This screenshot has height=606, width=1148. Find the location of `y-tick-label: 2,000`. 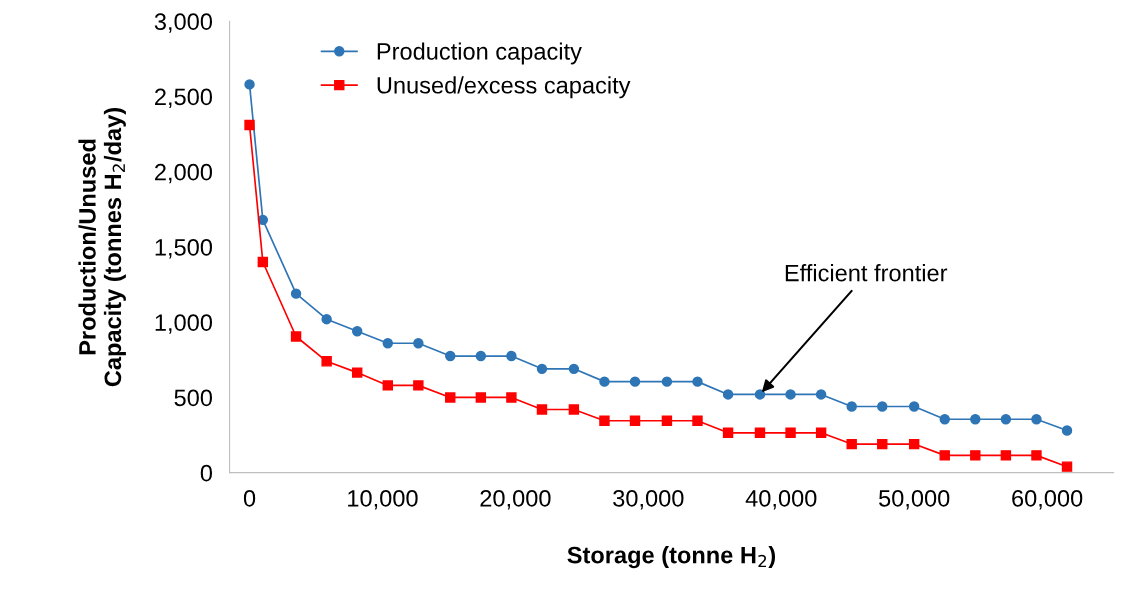

y-tick-label: 2,000 is located at coordinates (184, 173).